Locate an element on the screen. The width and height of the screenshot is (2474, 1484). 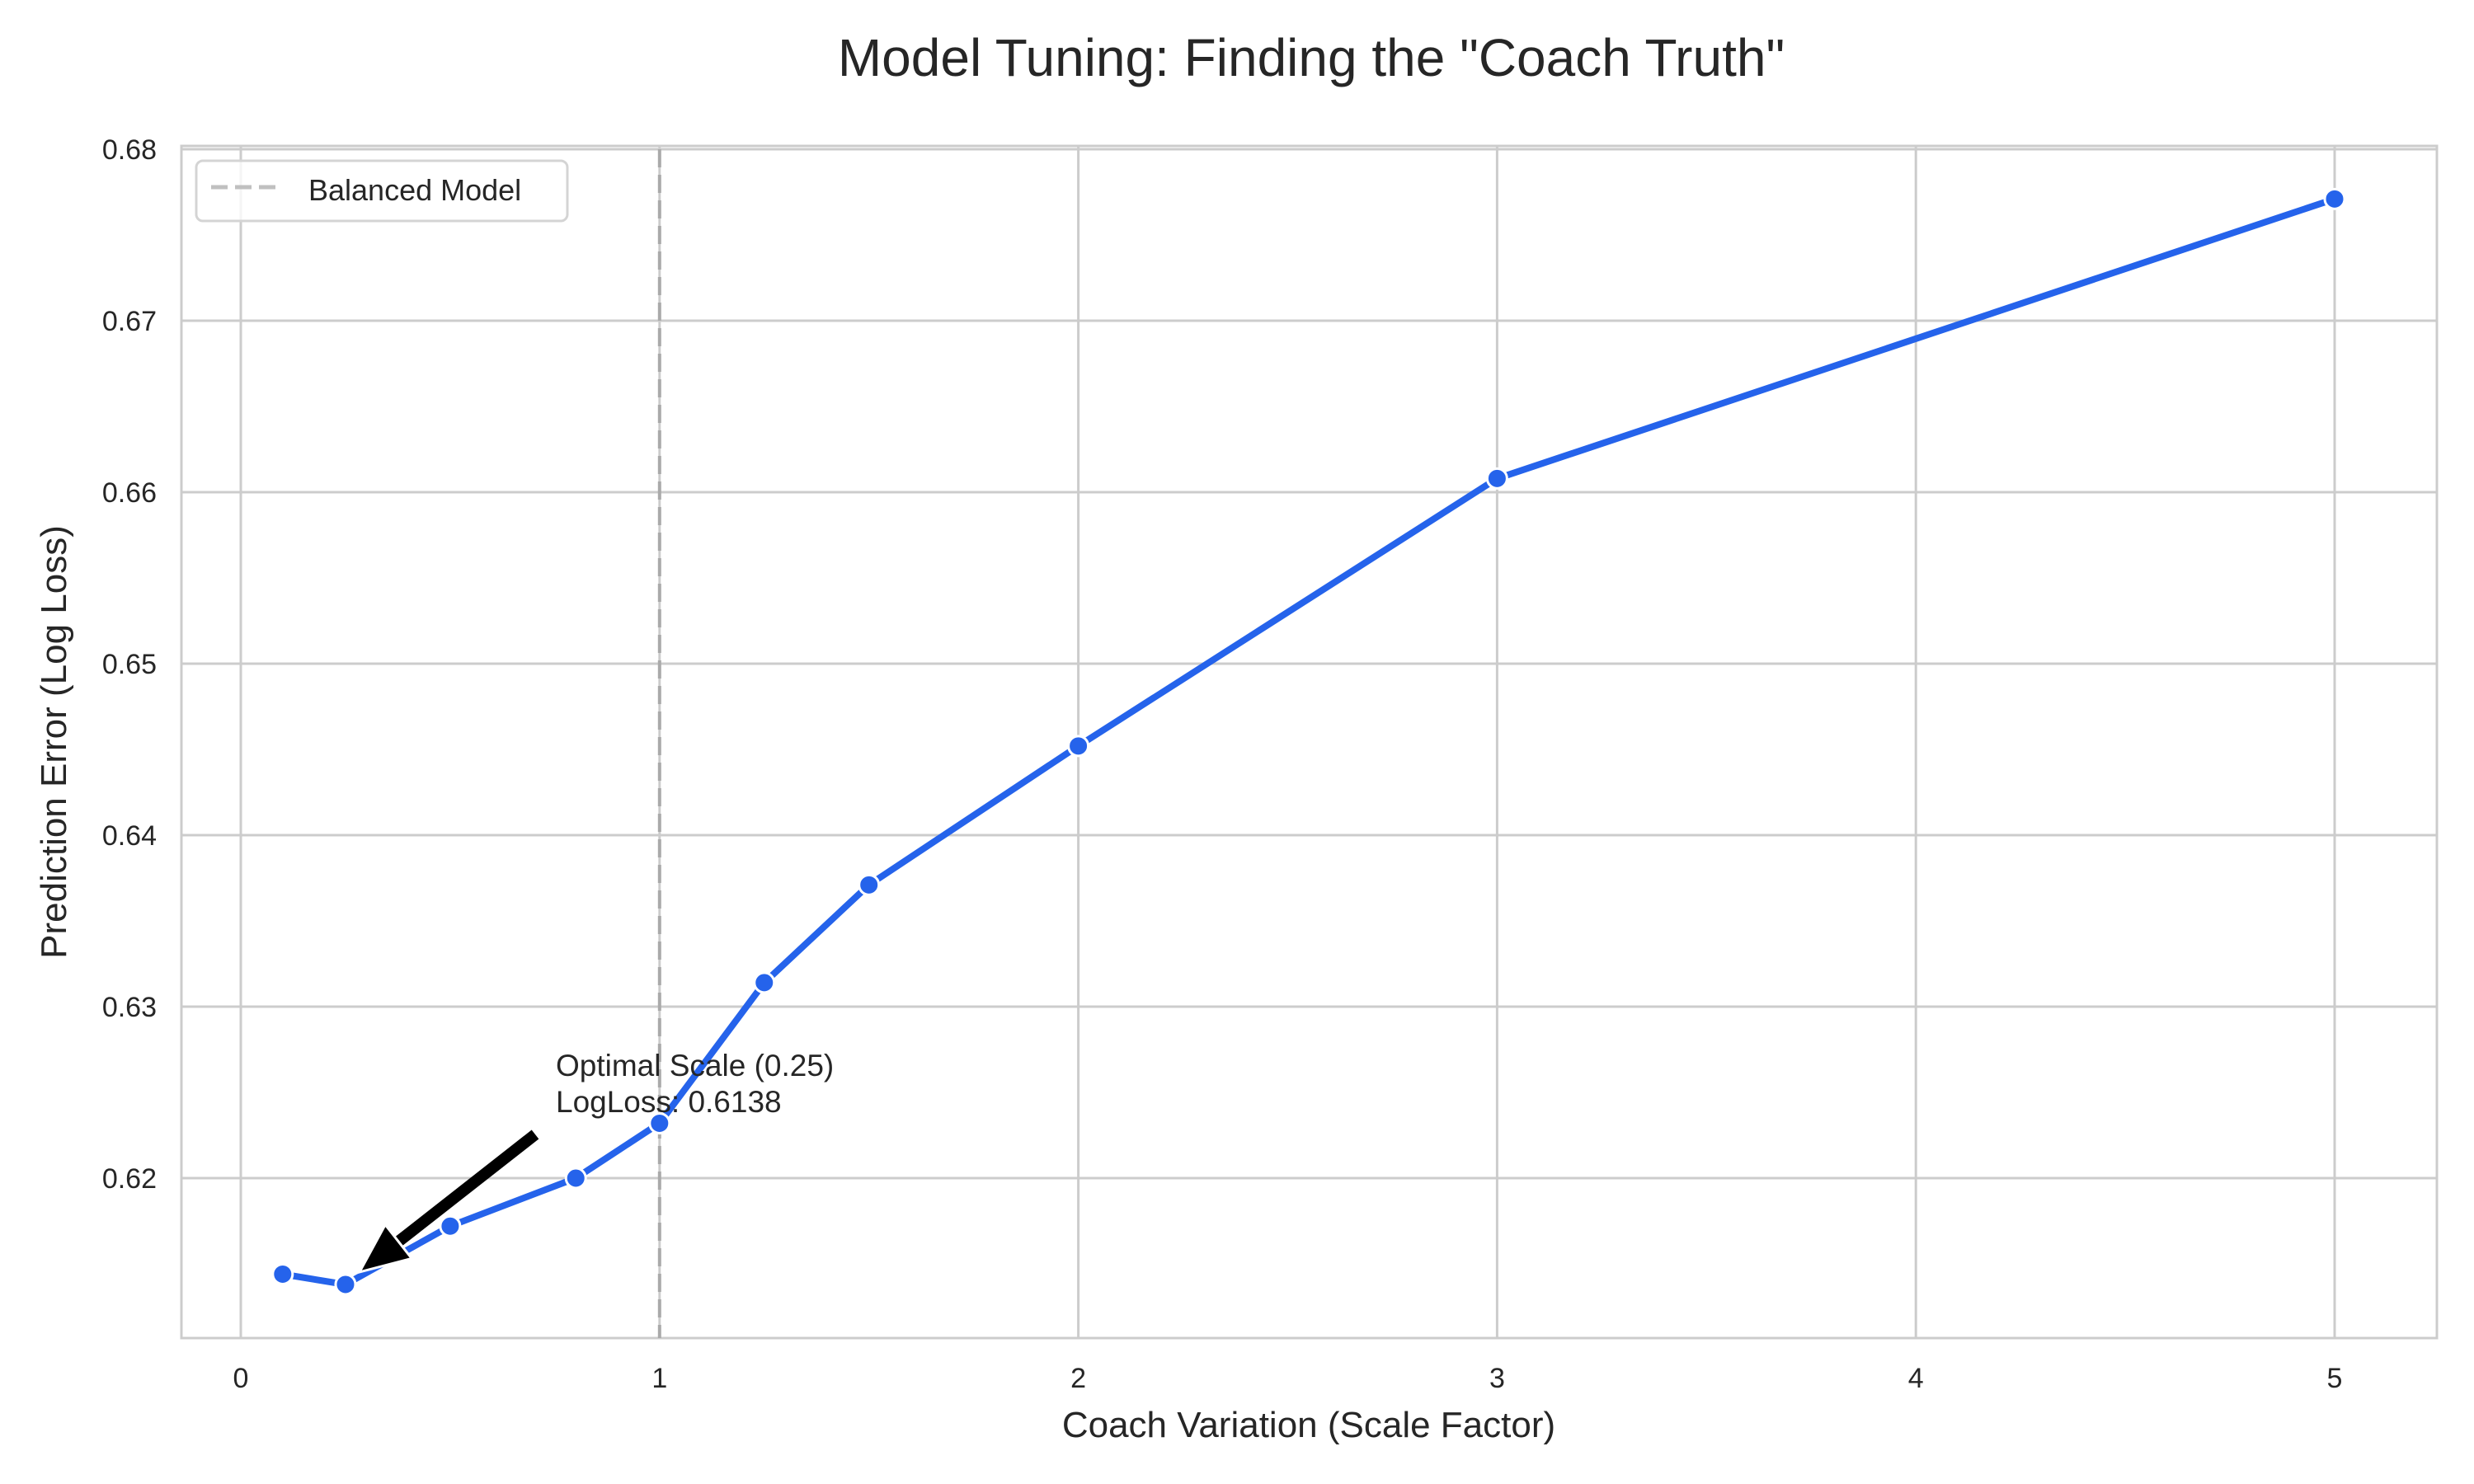
x-tick-label: 5 is located at coordinates (2335, 1378).